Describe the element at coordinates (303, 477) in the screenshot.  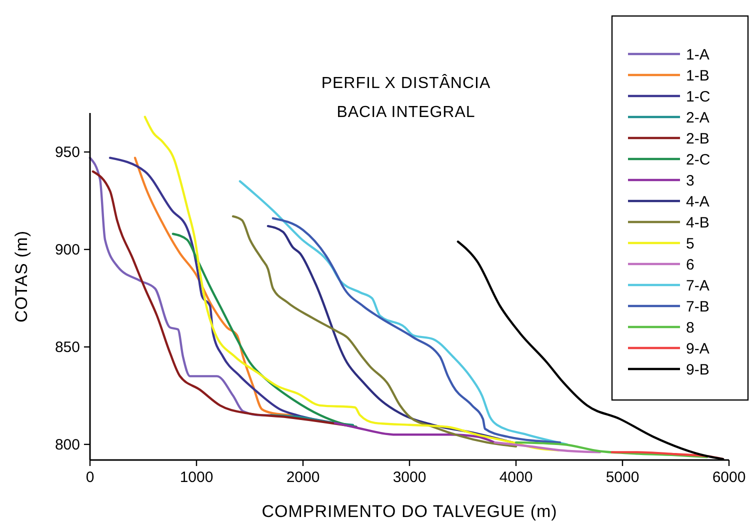
I see `x-tick-label: 2000` at that location.